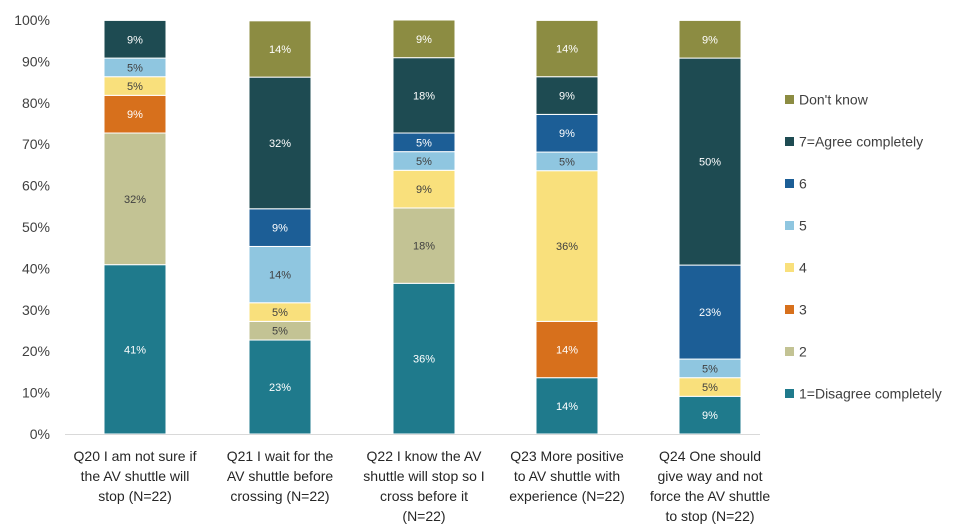  What do you see at coordinates (135, 496) in the screenshot?
I see `x-tick-label: stop (N=22)` at bounding box center [135, 496].